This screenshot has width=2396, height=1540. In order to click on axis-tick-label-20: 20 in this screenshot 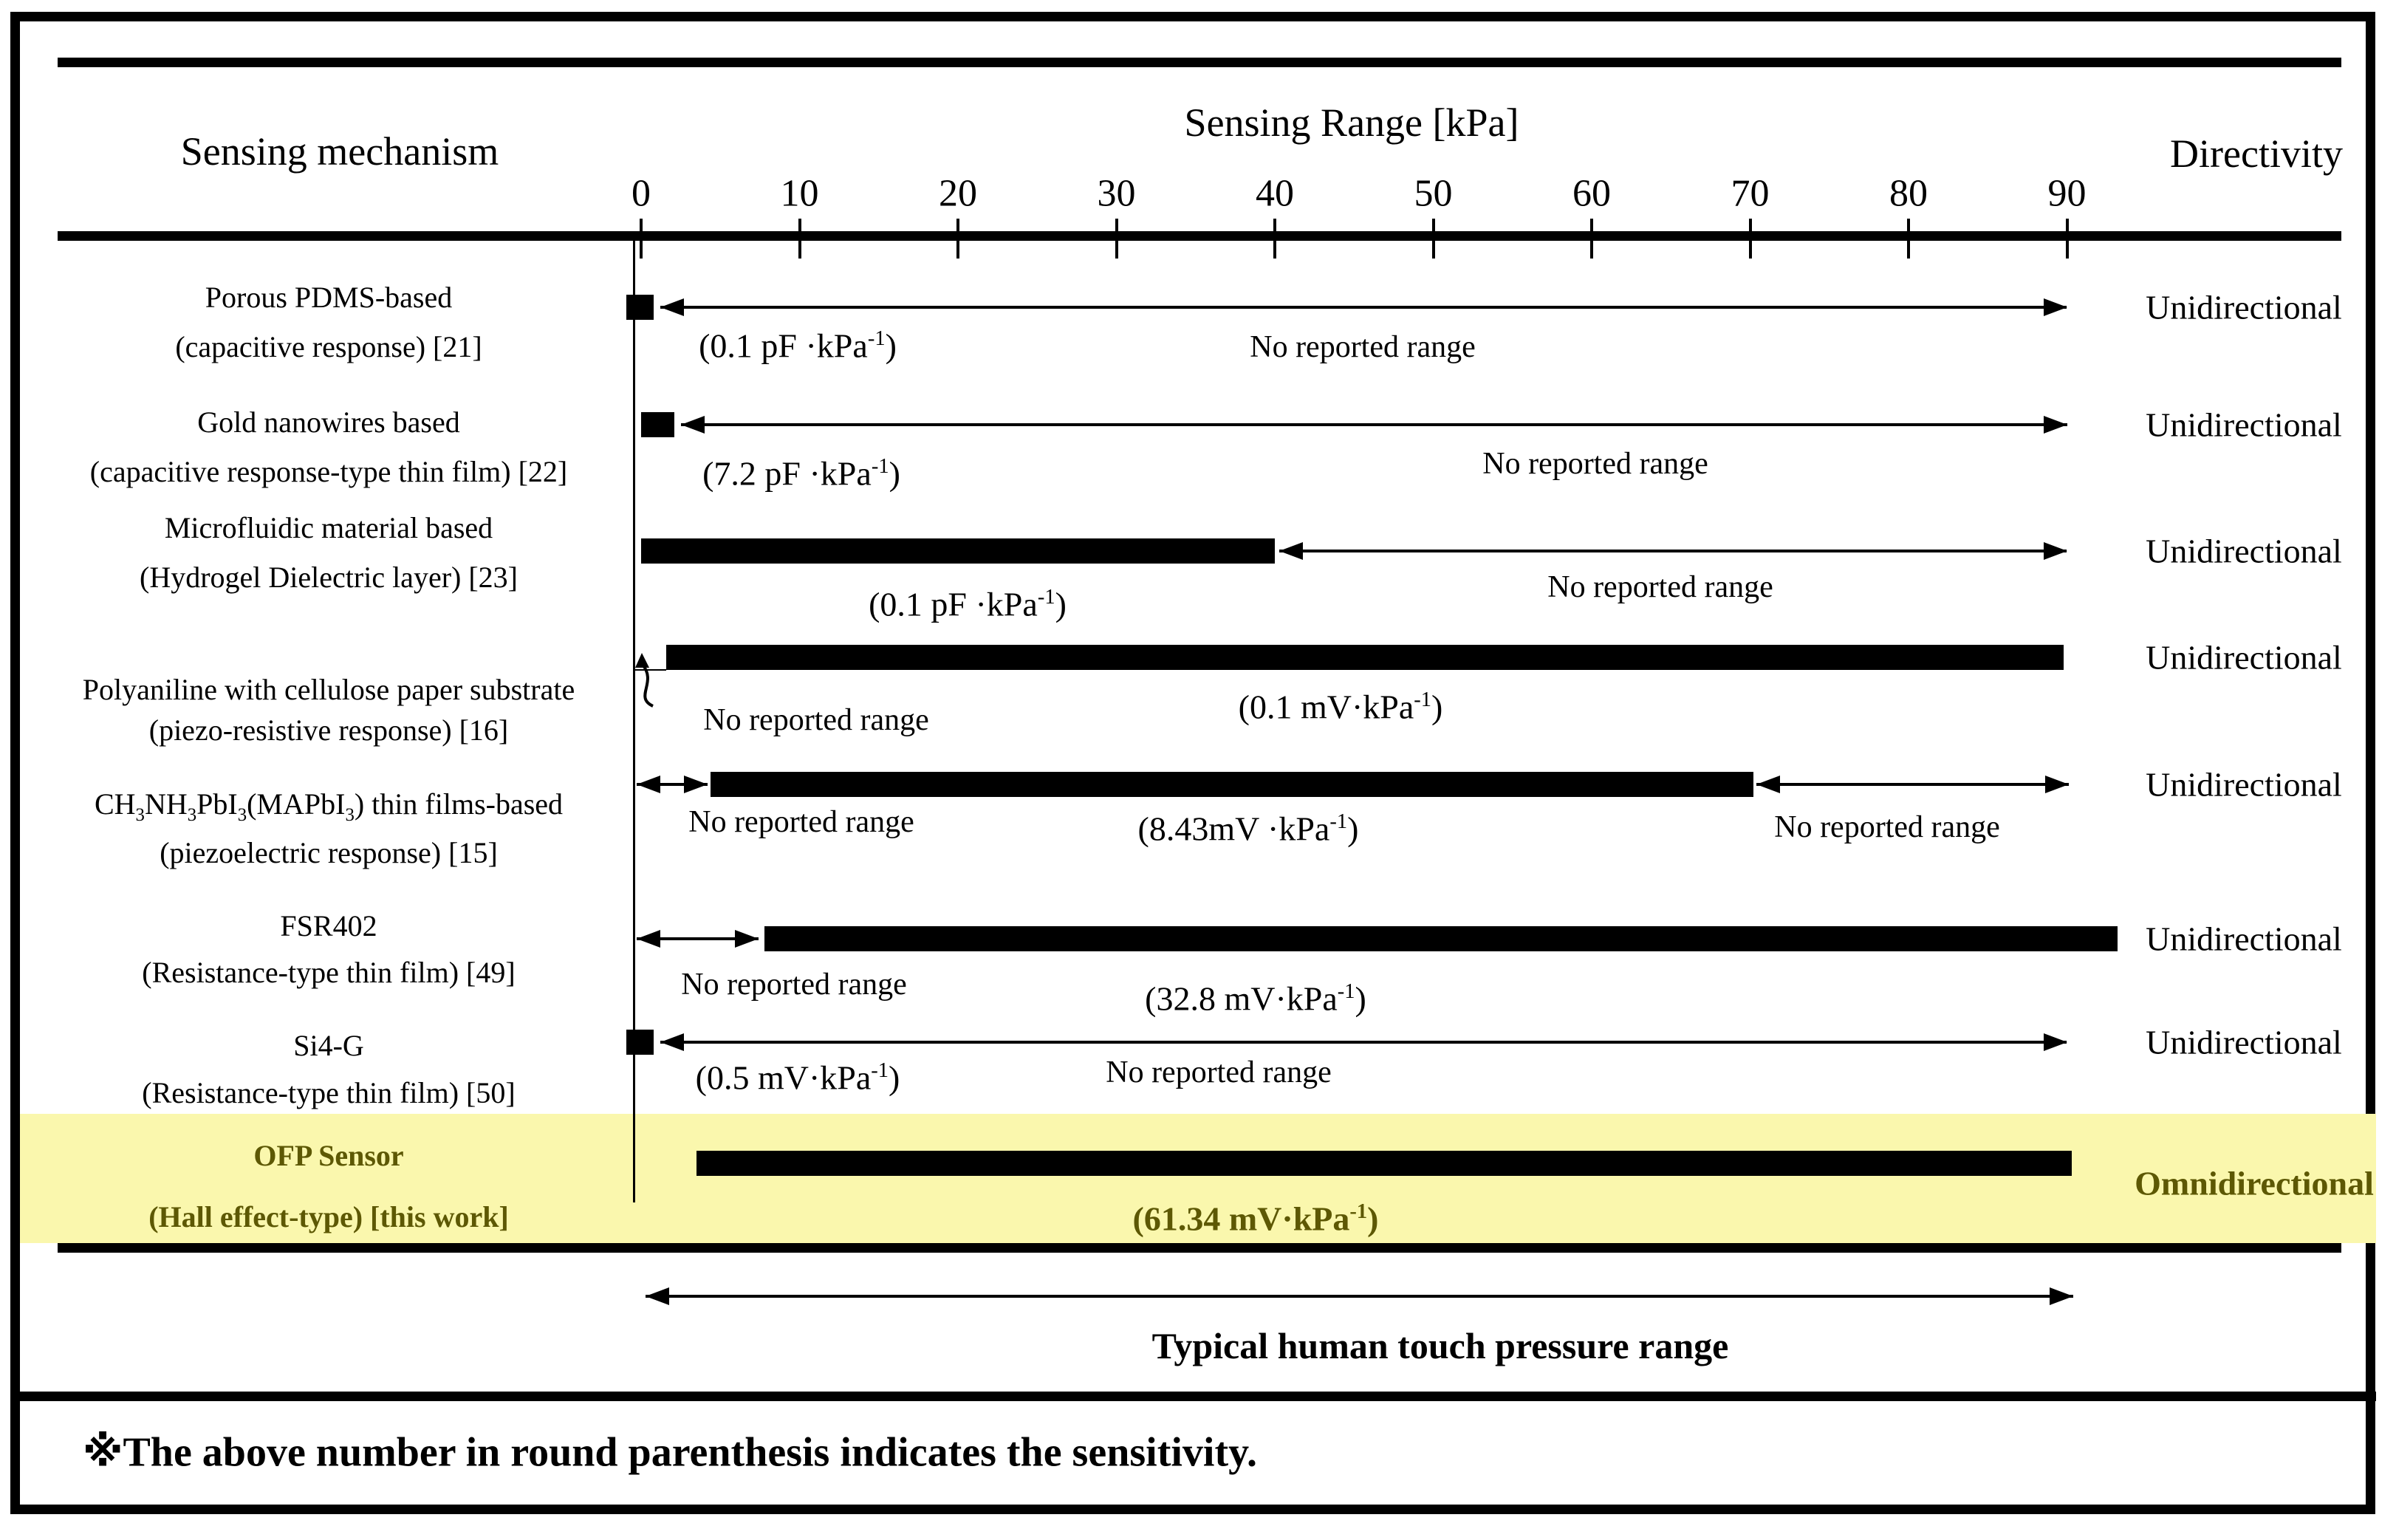, I will do `click(958, 193)`.